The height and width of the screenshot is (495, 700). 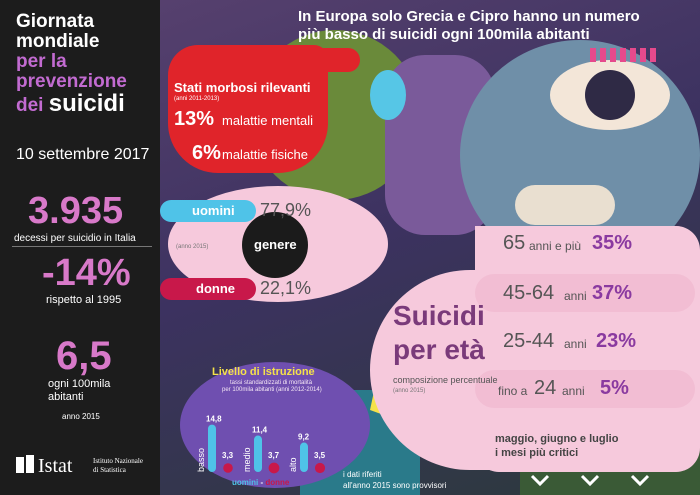 What do you see at coordinates (212, 448) in the screenshot?
I see `bar-uomini-basso` at bounding box center [212, 448].